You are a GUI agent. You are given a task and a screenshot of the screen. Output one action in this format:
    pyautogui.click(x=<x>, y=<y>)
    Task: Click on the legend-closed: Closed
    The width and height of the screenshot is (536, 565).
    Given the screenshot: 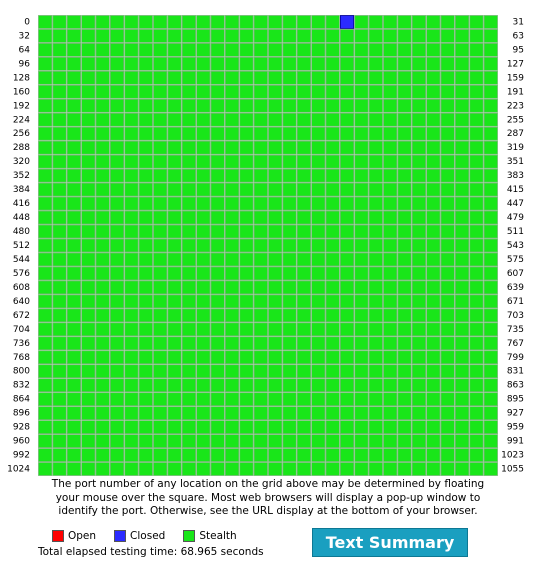 What is the action you would take?
    pyautogui.click(x=139, y=536)
    